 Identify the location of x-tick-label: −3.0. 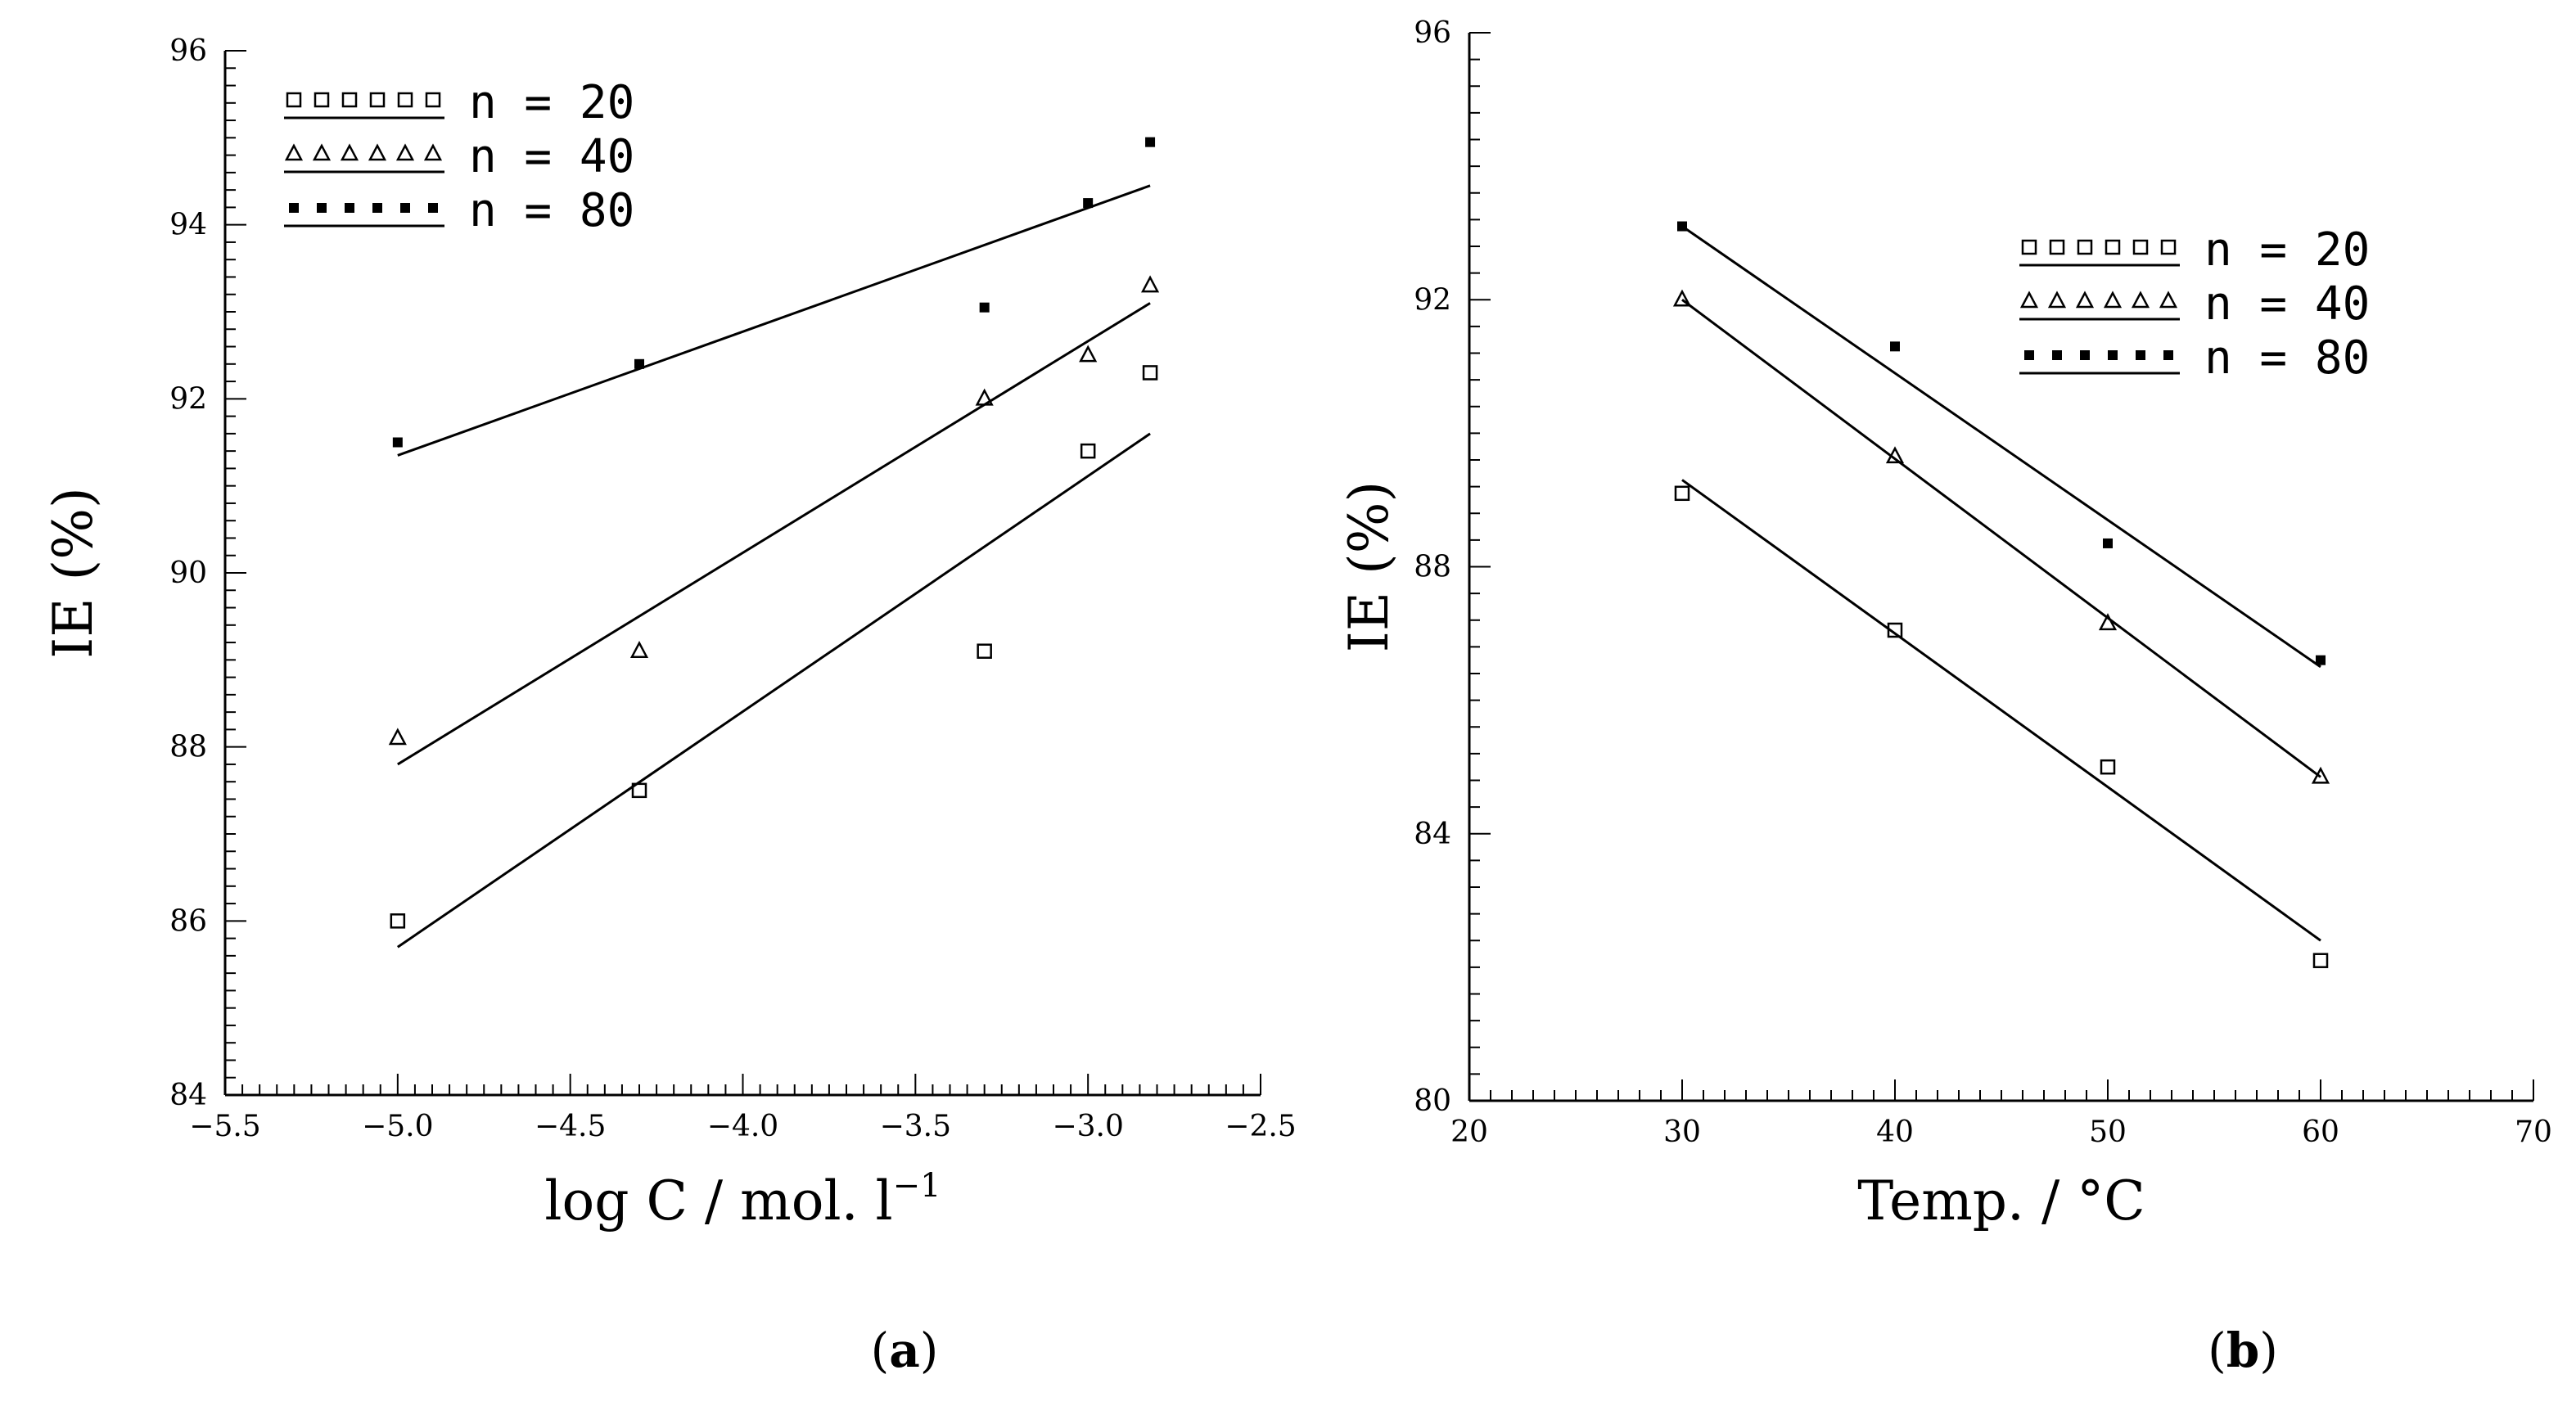
(1087, 1126).